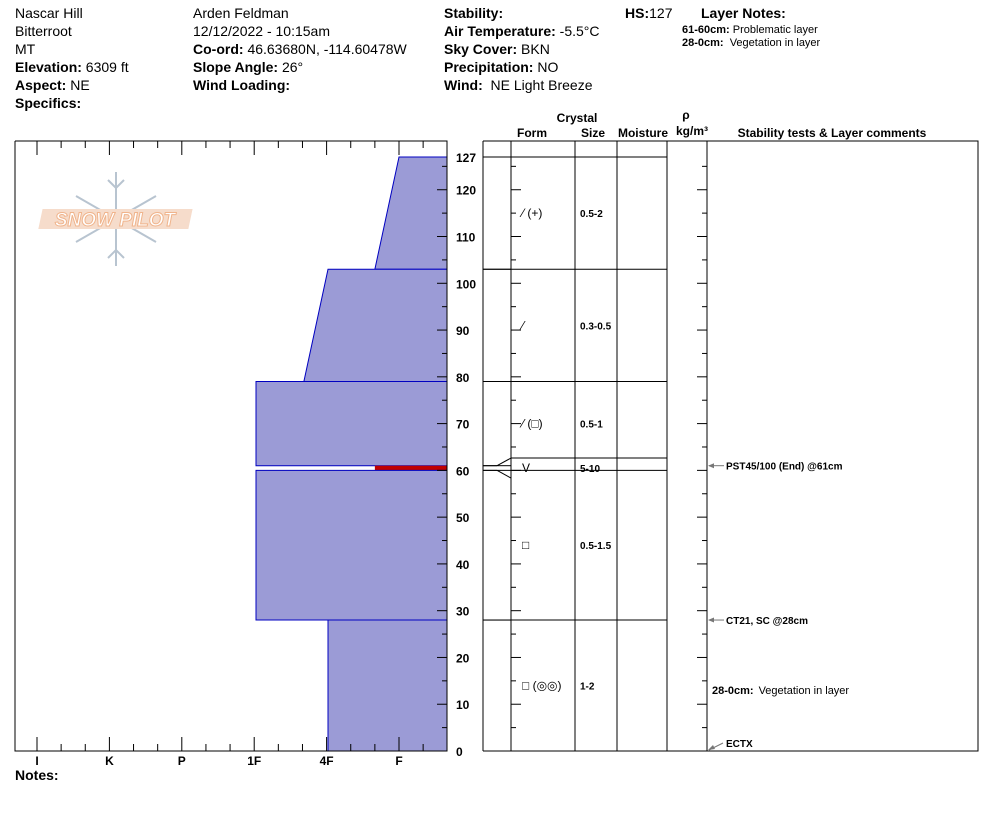 This screenshot has width=994, height=840. What do you see at coordinates (481, 49) in the screenshot?
I see `sky-label: Sky Cover:` at bounding box center [481, 49].